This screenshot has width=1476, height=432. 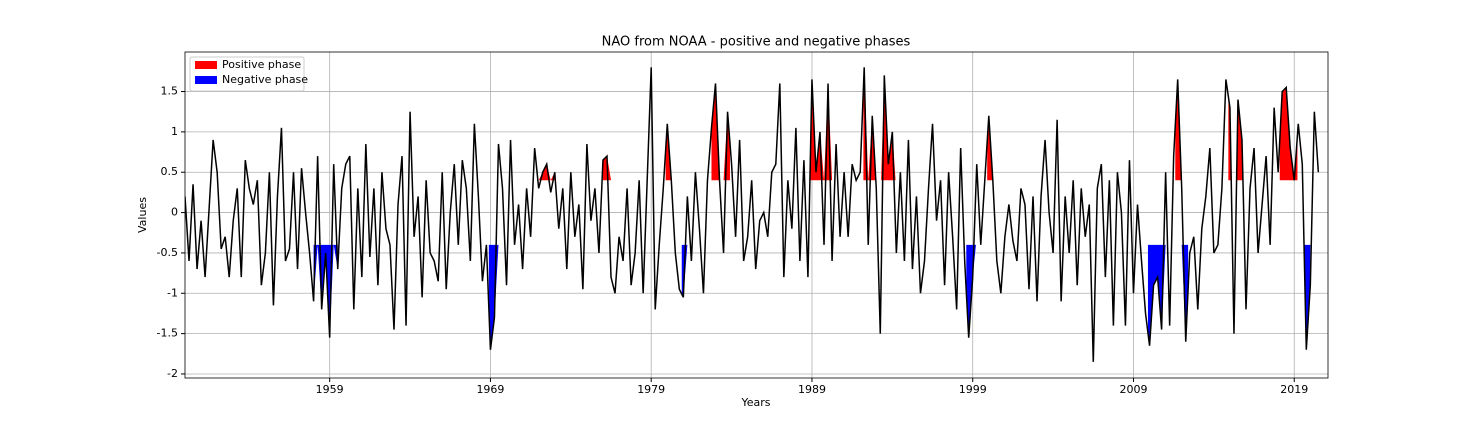 What do you see at coordinates (174, 131) in the screenshot?
I see `y-tick-label: 1` at bounding box center [174, 131].